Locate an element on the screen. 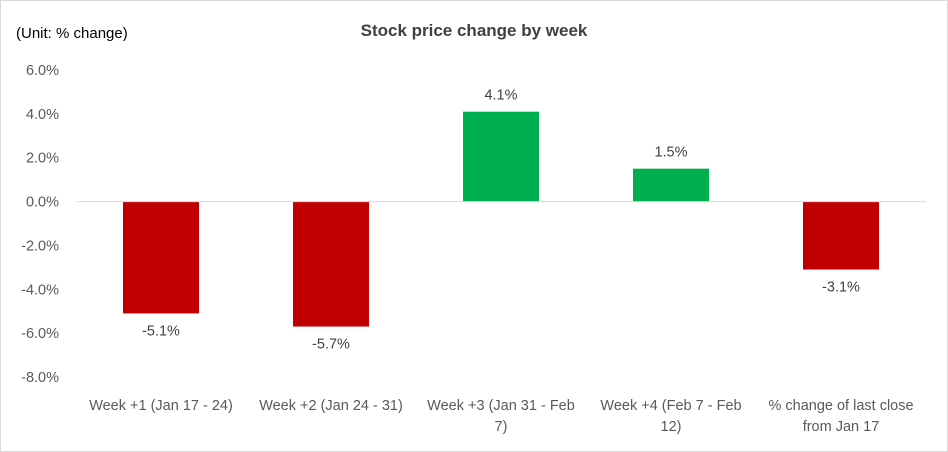 The image size is (948, 452). chart-title: Stock price change by week is located at coordinates (474, 30).